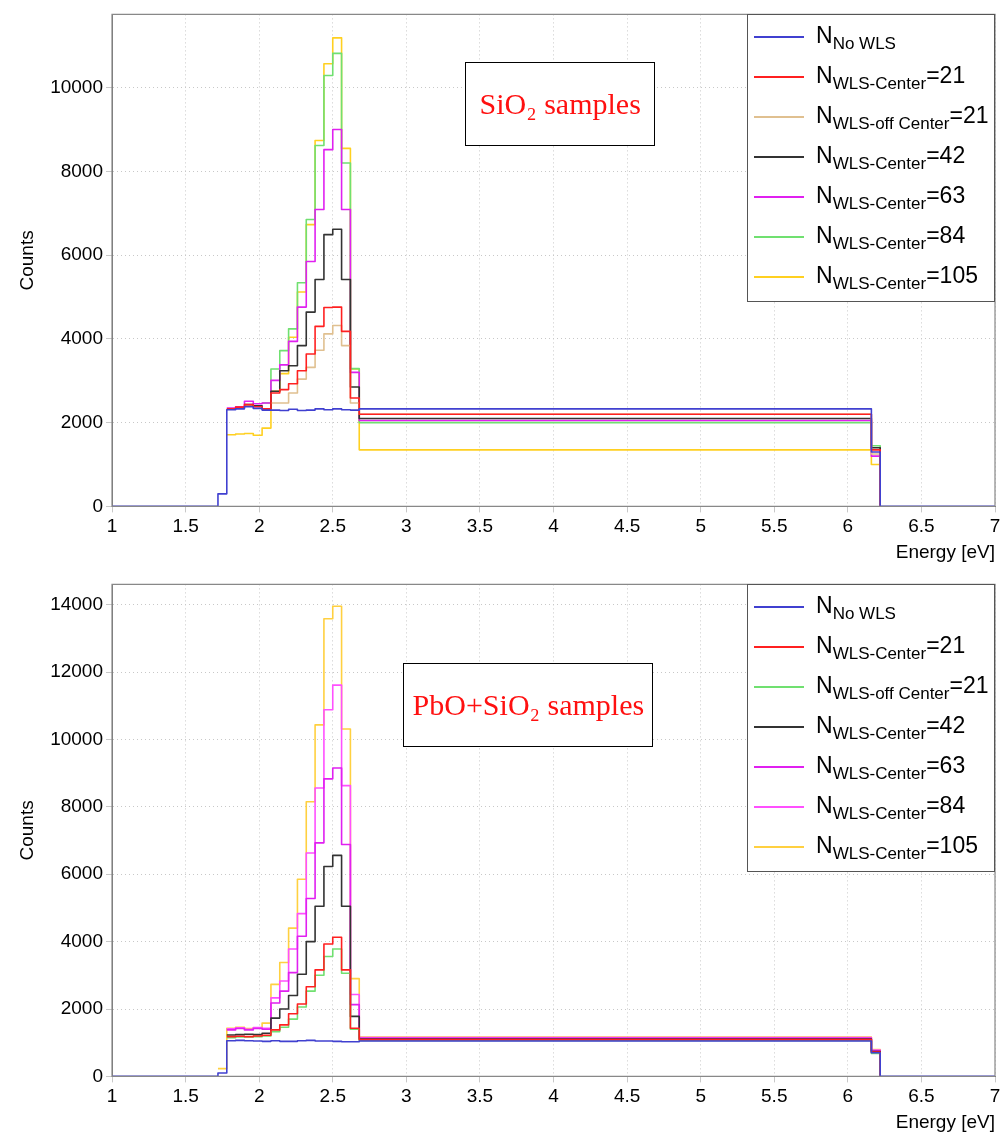  What do you see at coordinates (528, 705) in the screenshot?
I see `annotation: PbO+SiO₂ samples` at bounding box center [528, 705].